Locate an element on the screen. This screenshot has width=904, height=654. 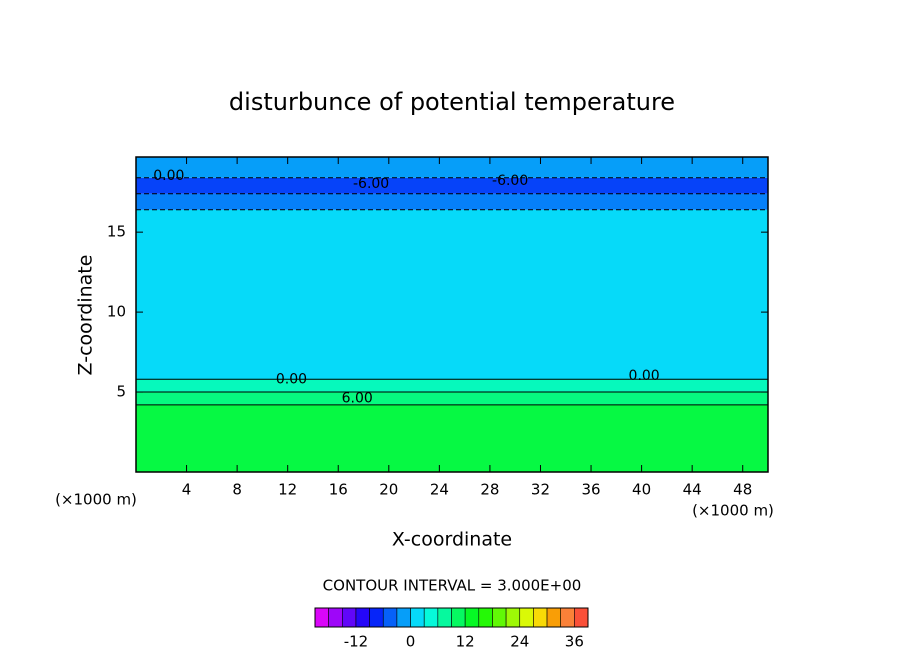
chart-title: disturbunce of potential temperature is located at coordinates (452, 102).